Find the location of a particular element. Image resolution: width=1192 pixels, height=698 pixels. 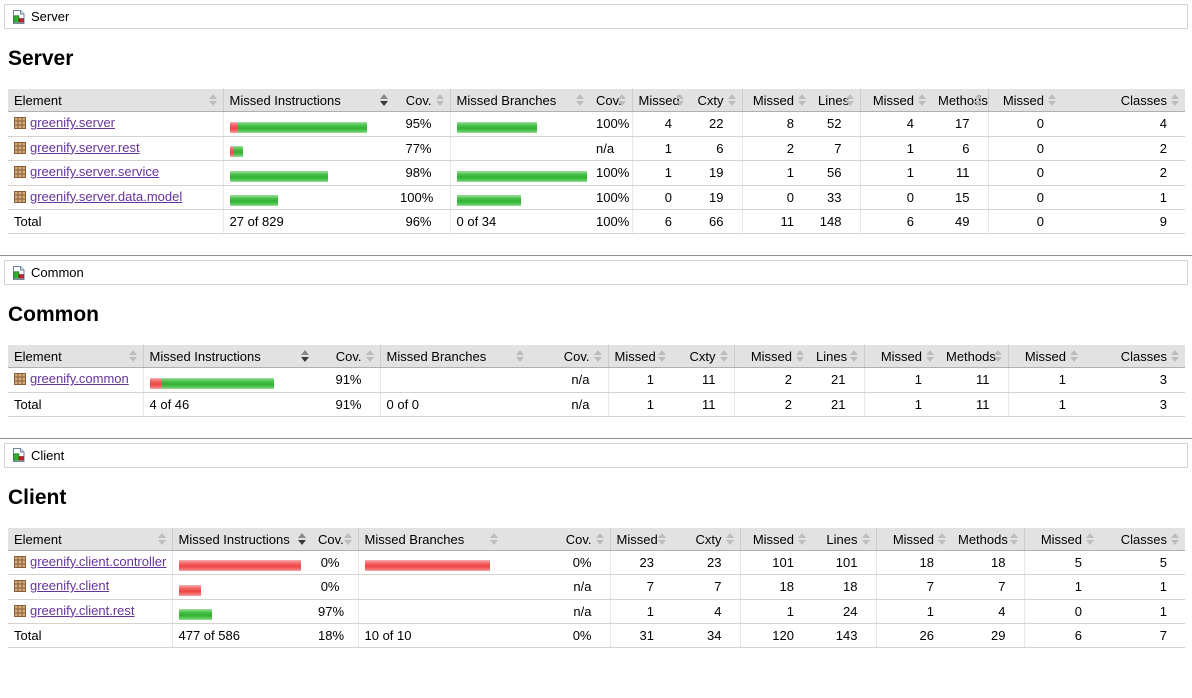

package-row: greenify.common 91% n/a 1 11 2 21 1 11 1 3 is located at coordinates (596, 380).